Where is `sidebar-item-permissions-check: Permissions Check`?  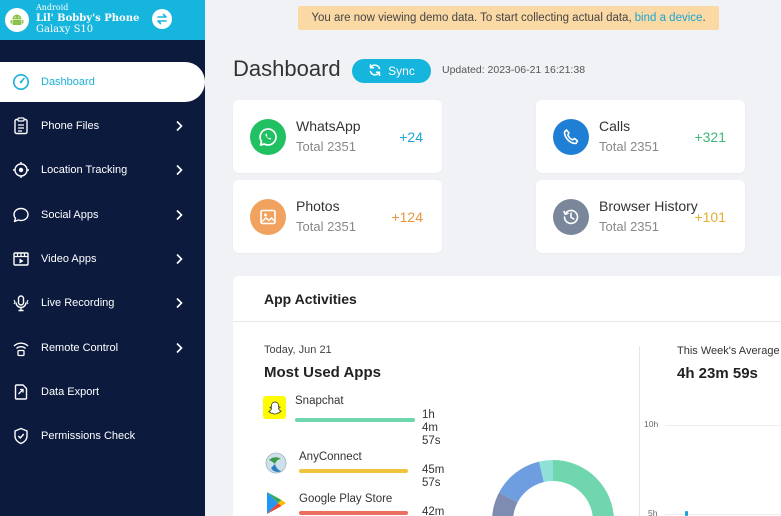 sidebar-item-permissions-check: Permissions Check is located at coordinates (102, 436).